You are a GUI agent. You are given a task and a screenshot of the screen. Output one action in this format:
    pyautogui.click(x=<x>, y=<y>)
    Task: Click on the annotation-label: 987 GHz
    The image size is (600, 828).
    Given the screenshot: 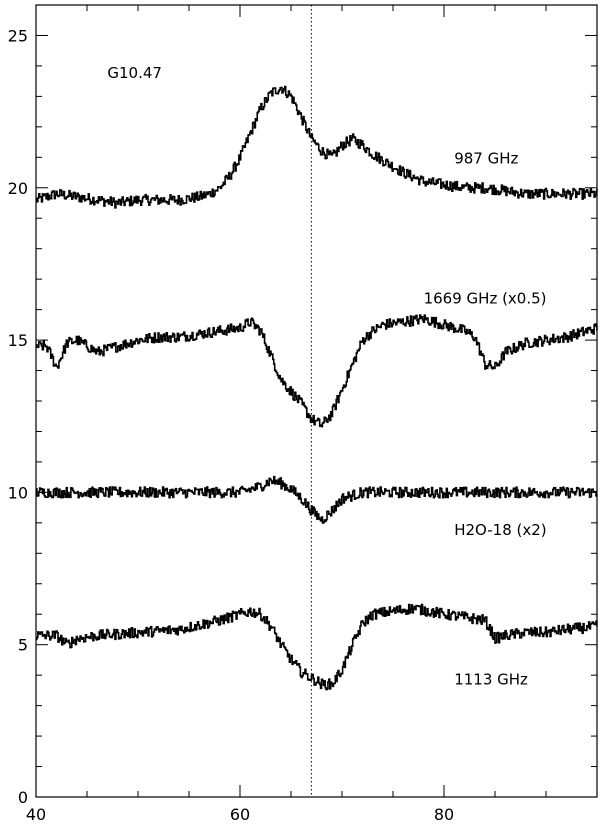 What is the action you would take?
    pyautogui.click(x=486, y=158)
    